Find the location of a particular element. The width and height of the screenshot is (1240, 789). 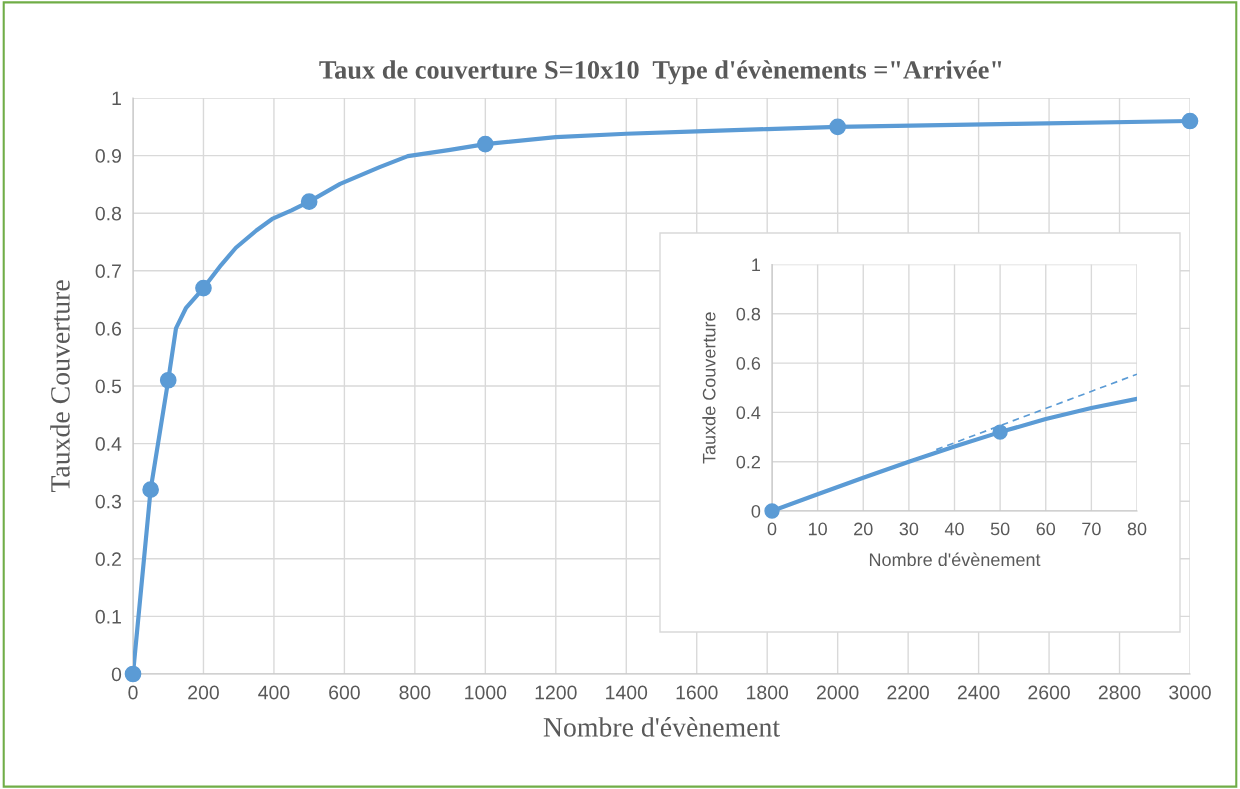

x-tick-label: 2200 is located at coordinates (908, 692).